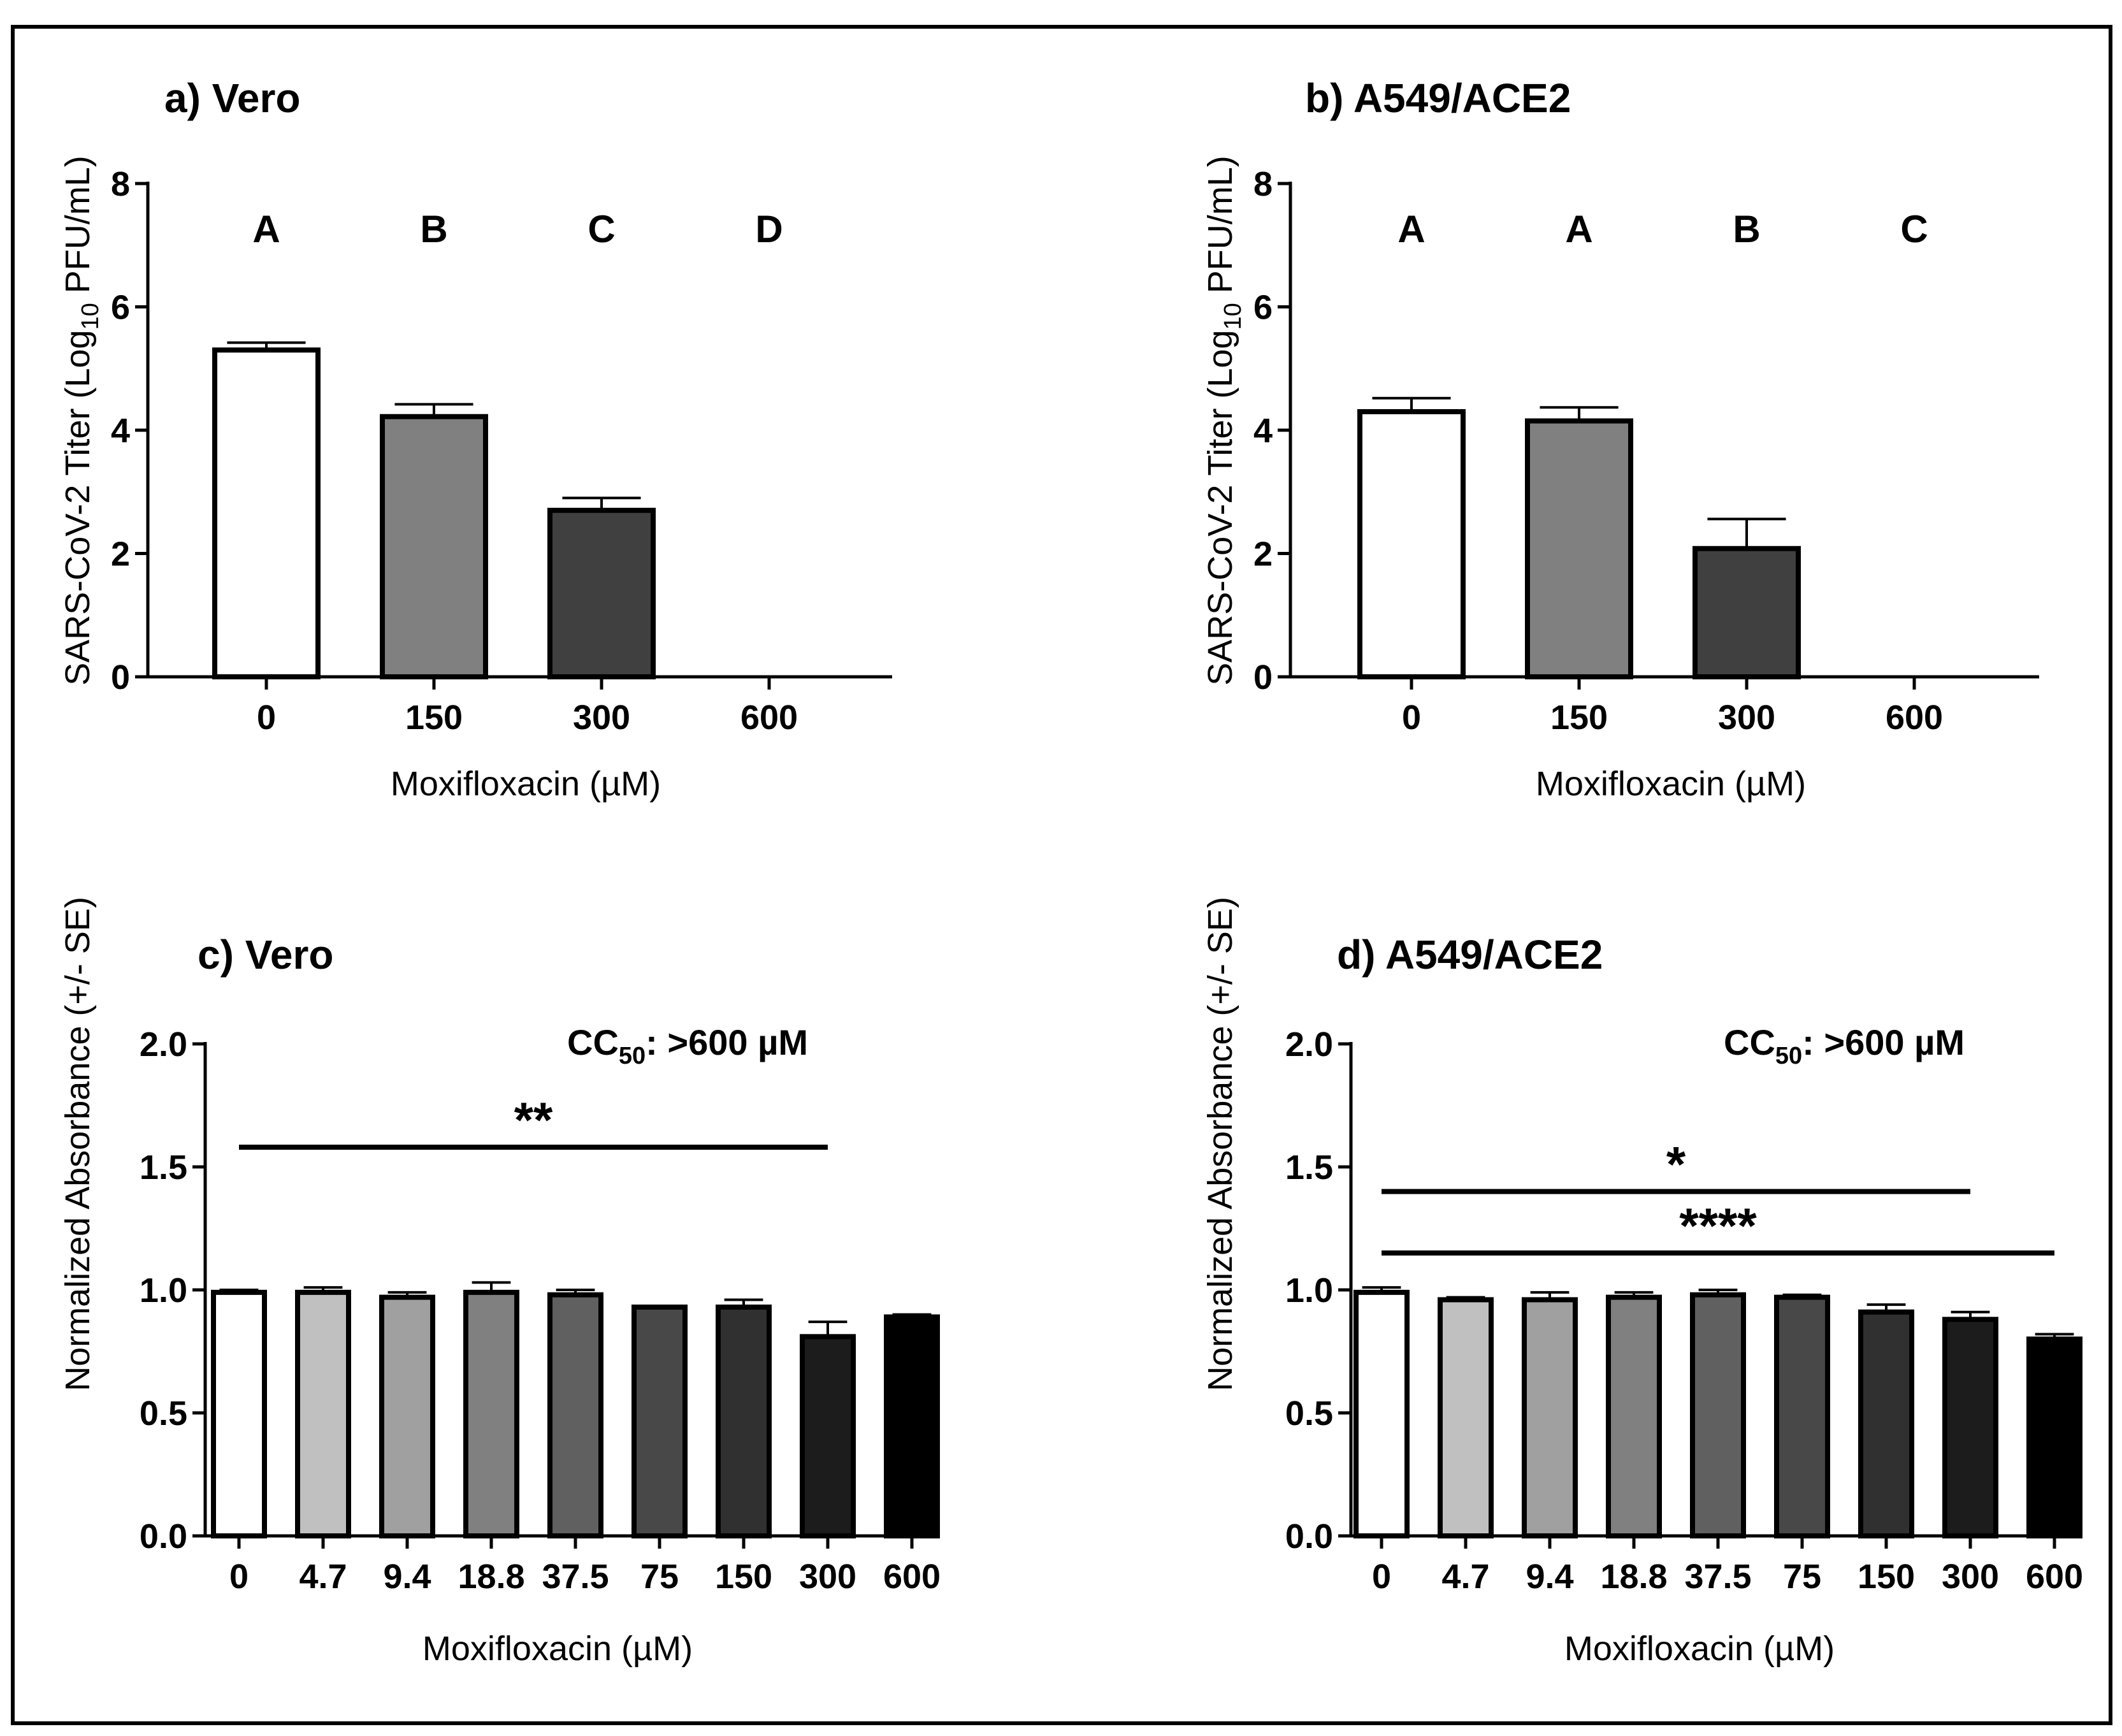 The image size is (2122, 1736). Describe the element at coordinates (163, 1044) in the screenshot. I see `y-tick-label: 2.0` at that location.